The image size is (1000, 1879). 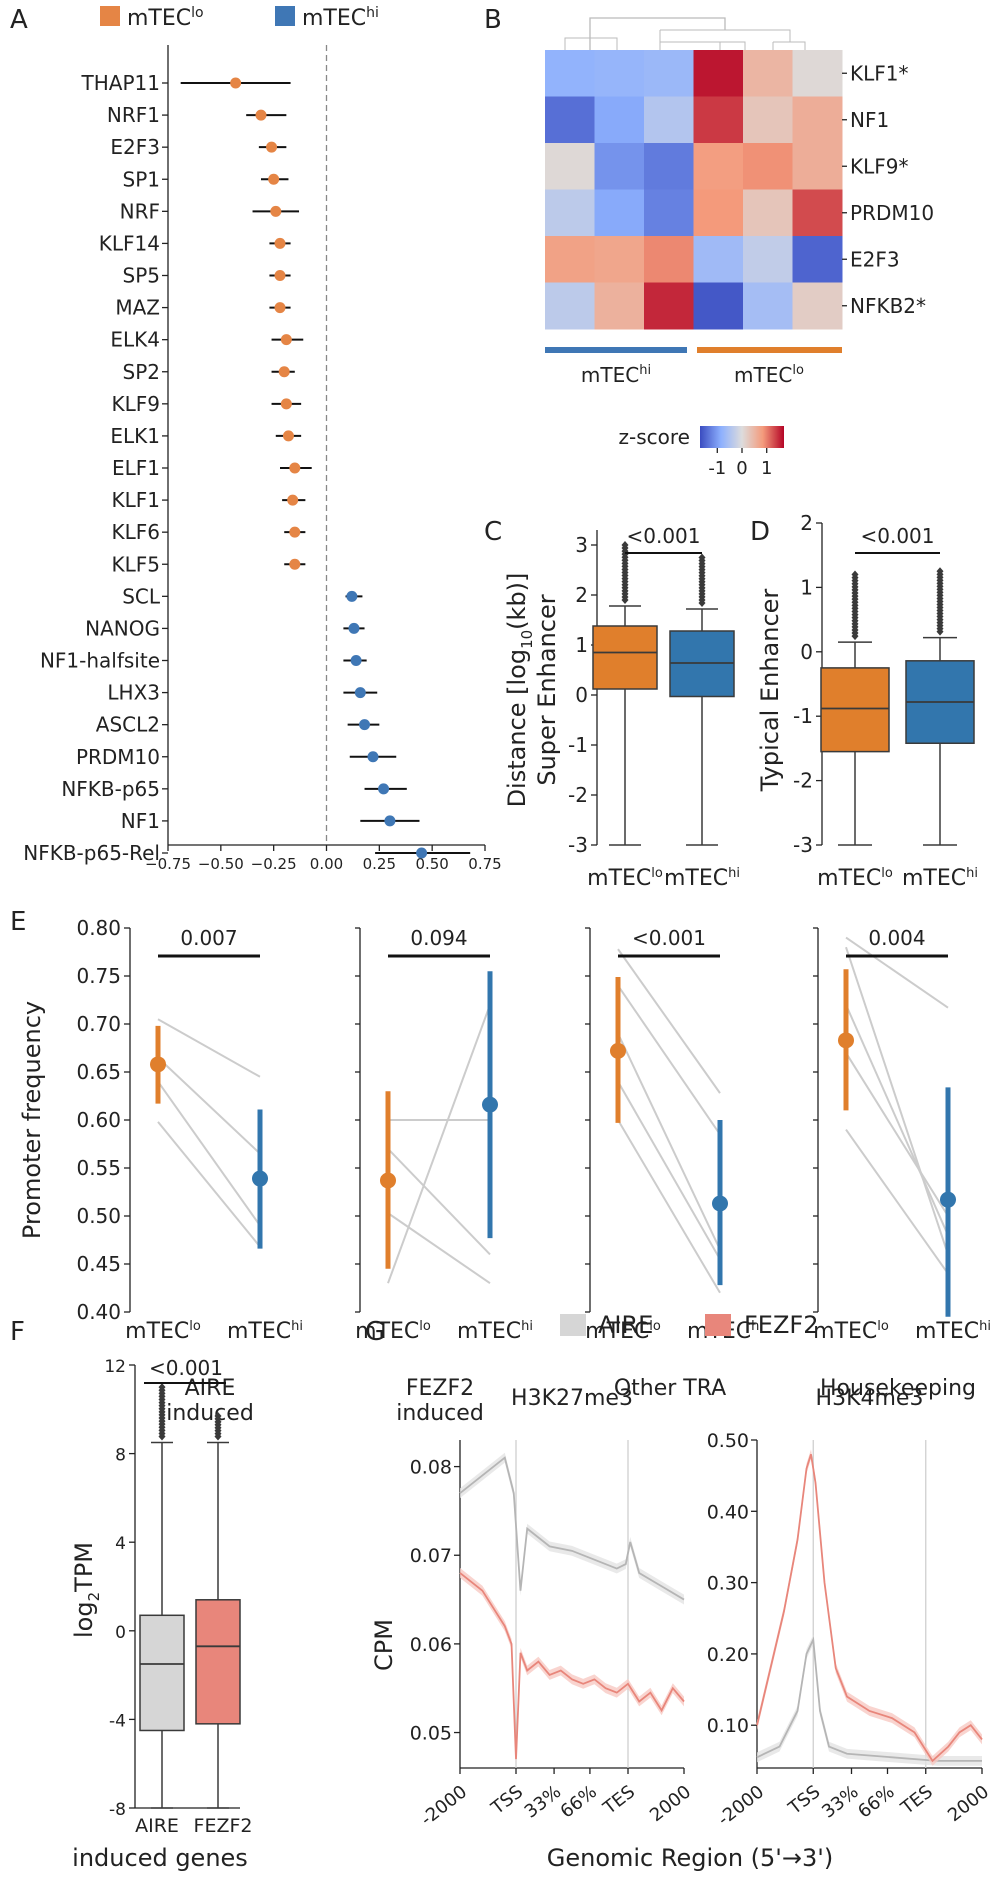 I want to click on subpanel-title: AIRE, so click(x=210, y=1388).